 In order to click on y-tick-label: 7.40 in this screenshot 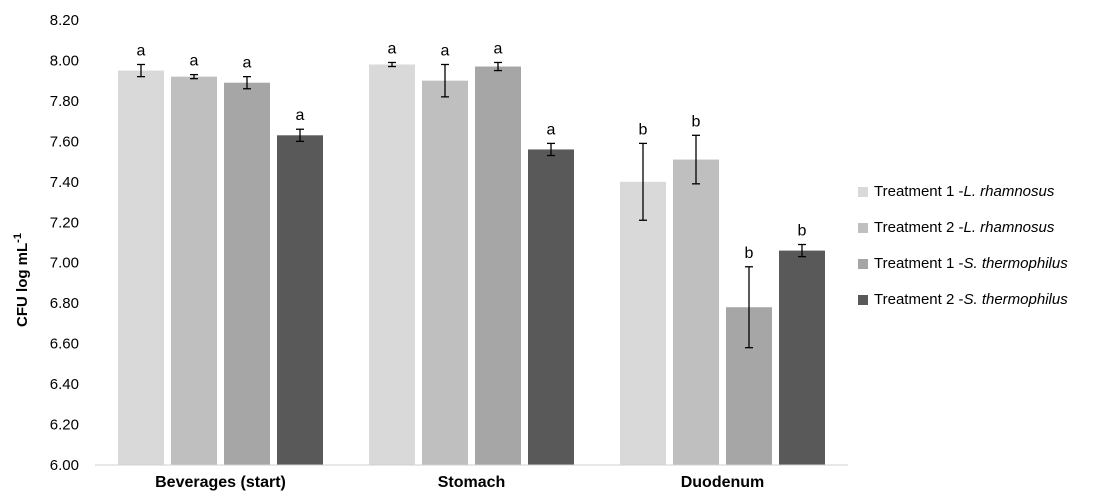, I will do `click(64, 182)`.